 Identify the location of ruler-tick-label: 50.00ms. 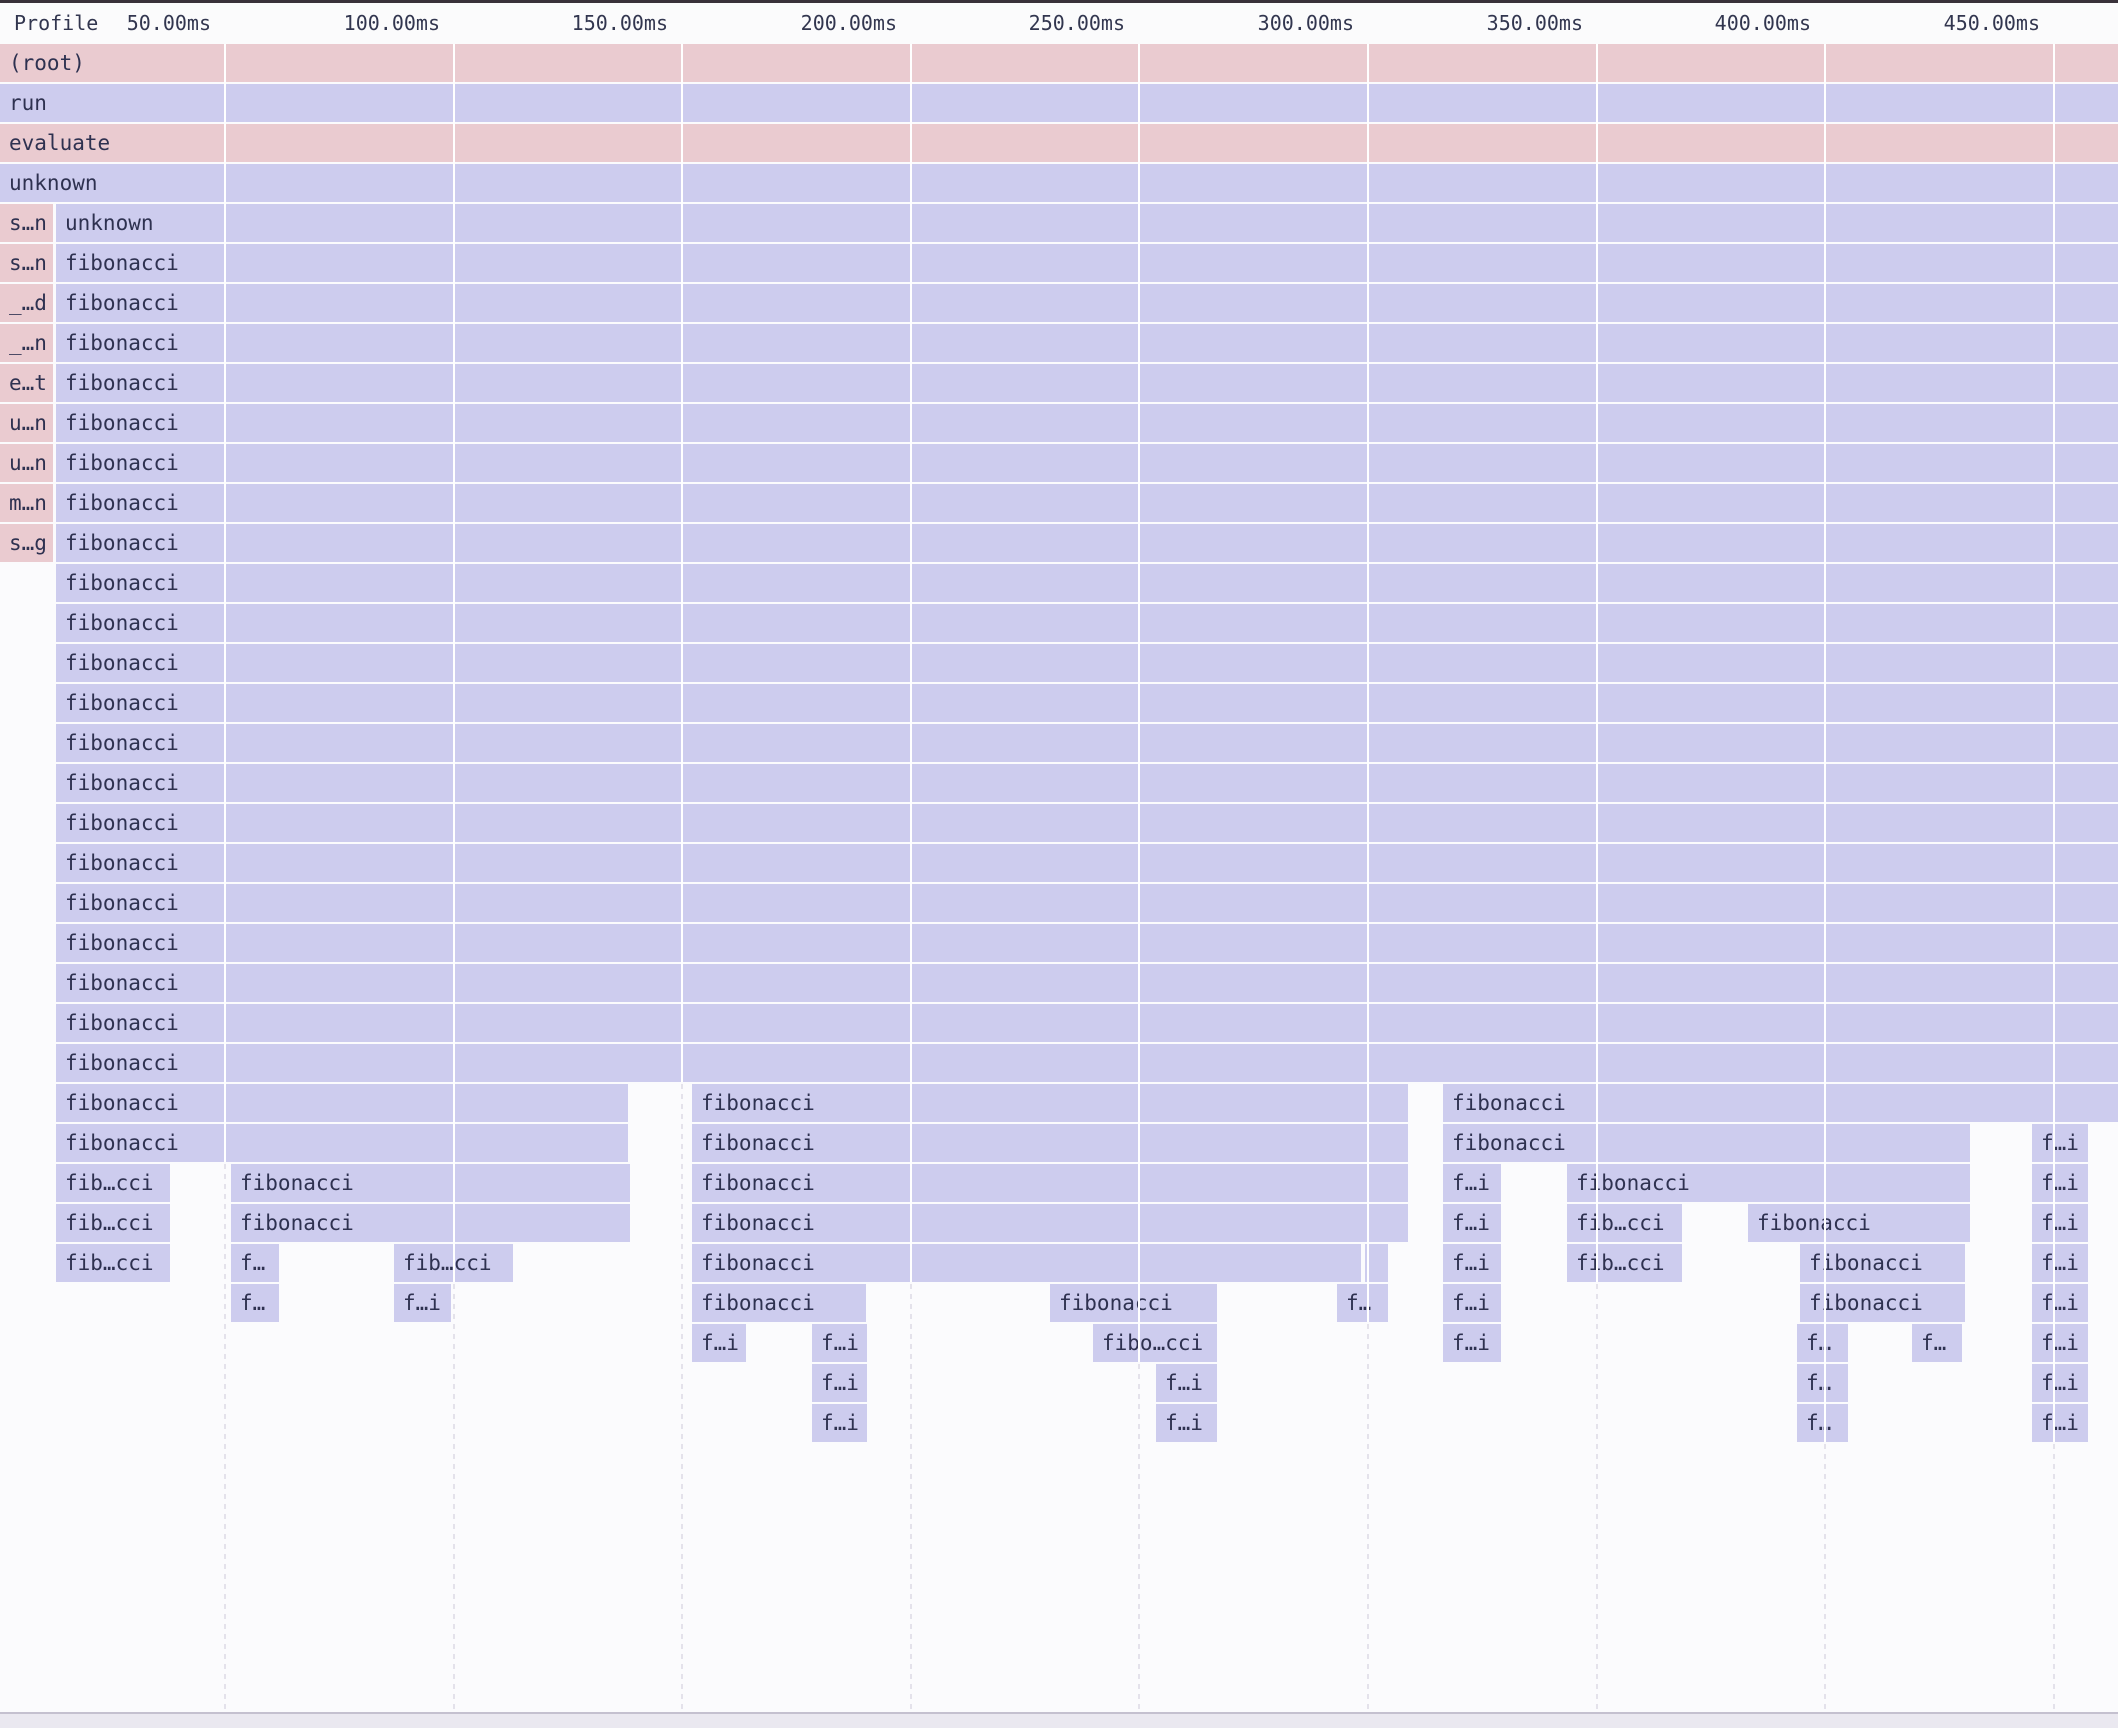
(168, 23).